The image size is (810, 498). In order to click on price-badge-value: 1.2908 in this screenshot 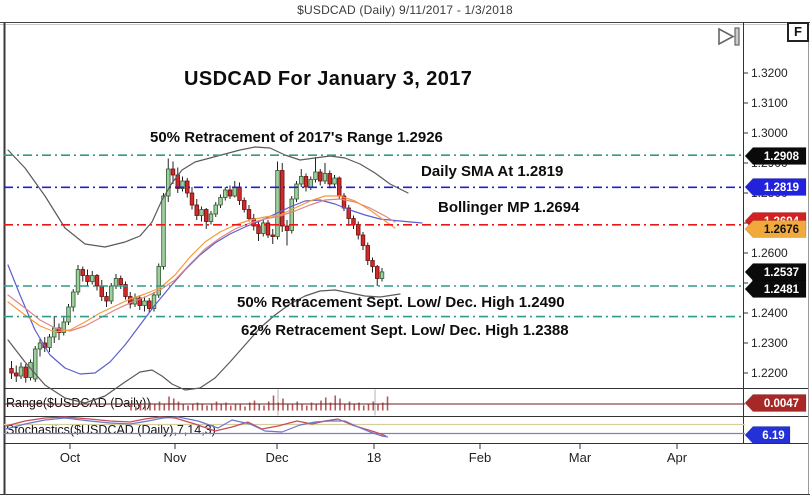, I will do `click(782, 157)`.